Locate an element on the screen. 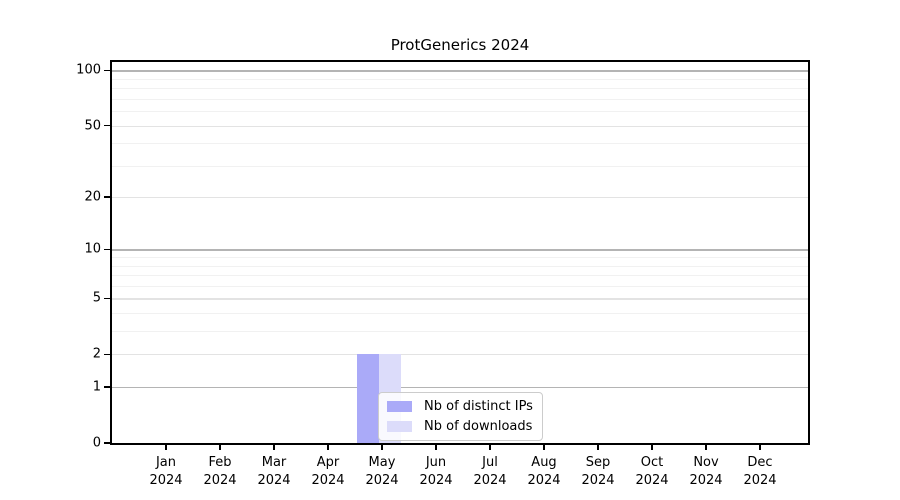 This screenshot has height=500, width=900. x-tick-label-apr-2024: Apr 2024 is located at coordinates (328, 472).